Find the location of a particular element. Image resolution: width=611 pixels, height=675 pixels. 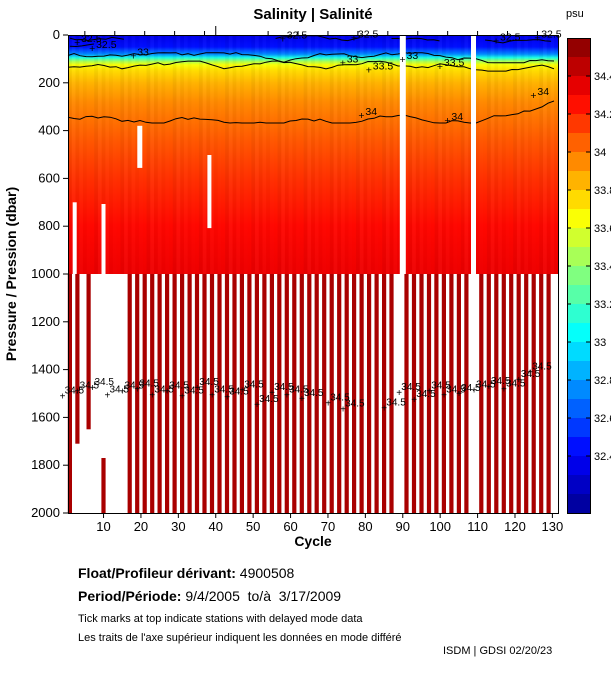

x-tick-label: 60 is located at coordinates (290, 526).